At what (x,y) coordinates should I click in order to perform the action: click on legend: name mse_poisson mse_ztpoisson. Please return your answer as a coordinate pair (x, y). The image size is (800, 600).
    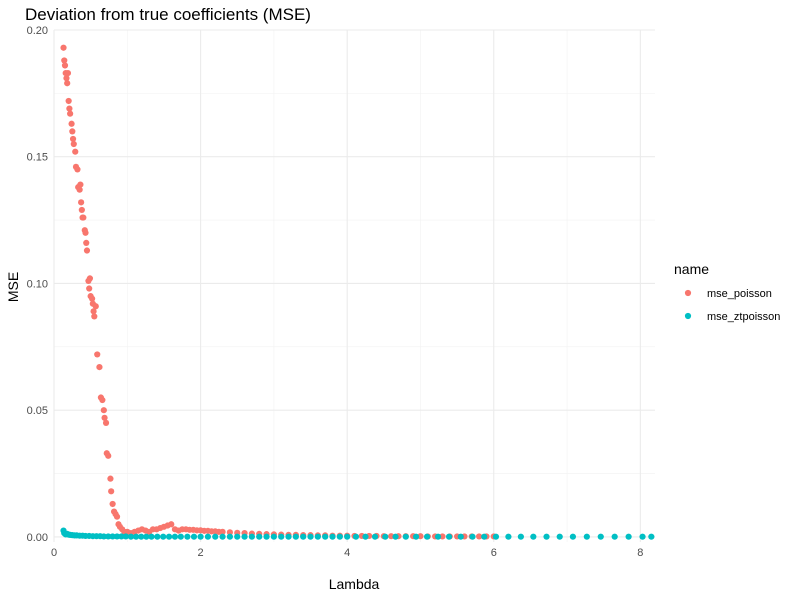
    Looking at the image, I should click on (727, 292).